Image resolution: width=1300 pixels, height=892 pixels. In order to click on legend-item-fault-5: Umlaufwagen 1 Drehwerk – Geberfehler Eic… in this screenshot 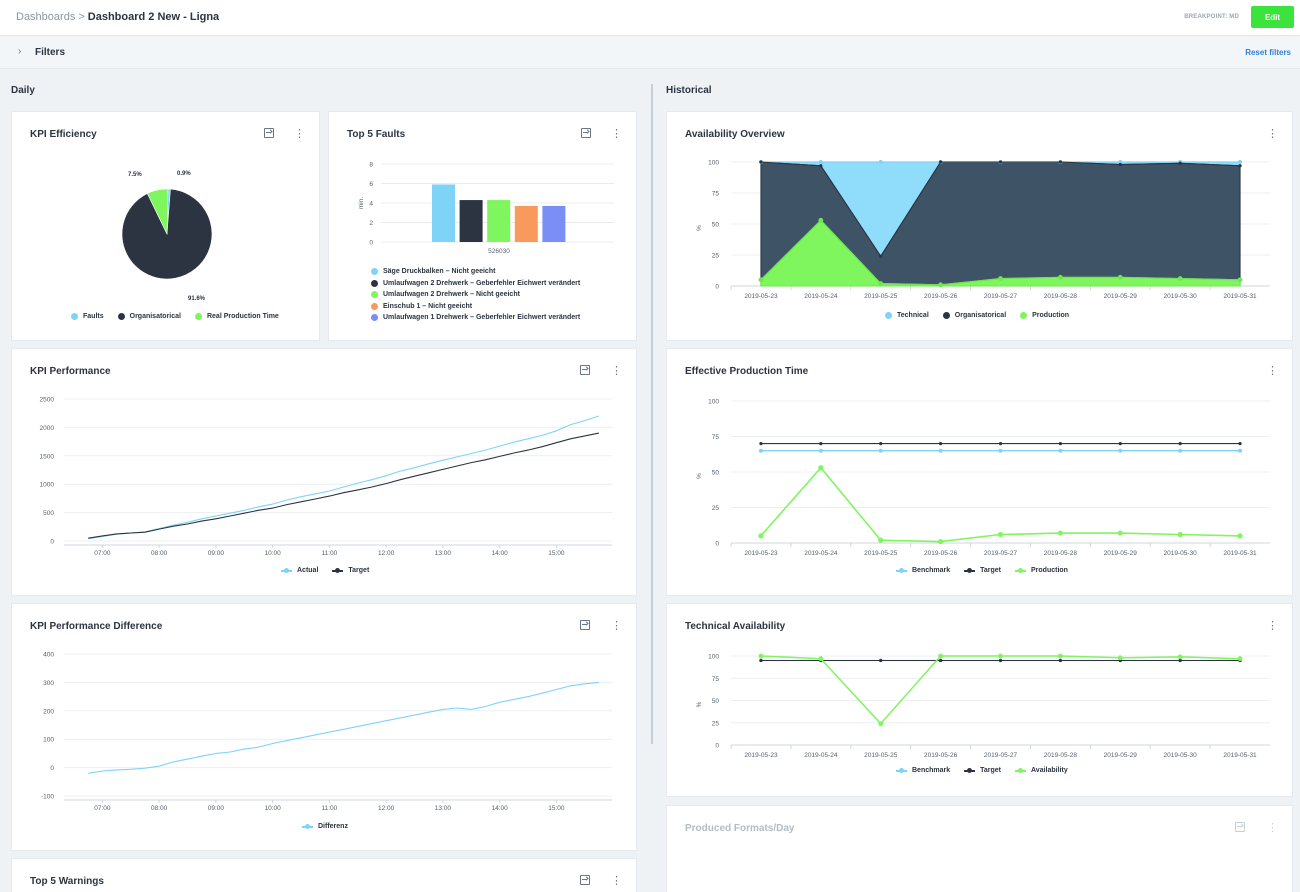, I will do `click(475, 318)`.